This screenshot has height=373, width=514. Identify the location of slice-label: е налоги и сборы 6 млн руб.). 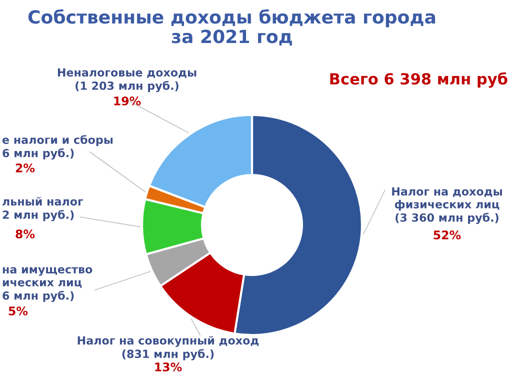
(57, 147).